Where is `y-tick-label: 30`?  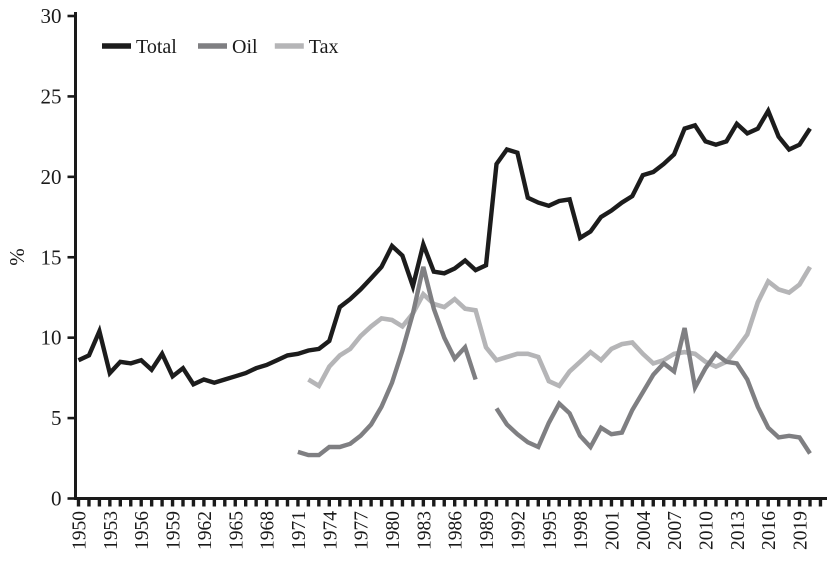 y-tick-label: 30 is located at coordinates (51, 16).